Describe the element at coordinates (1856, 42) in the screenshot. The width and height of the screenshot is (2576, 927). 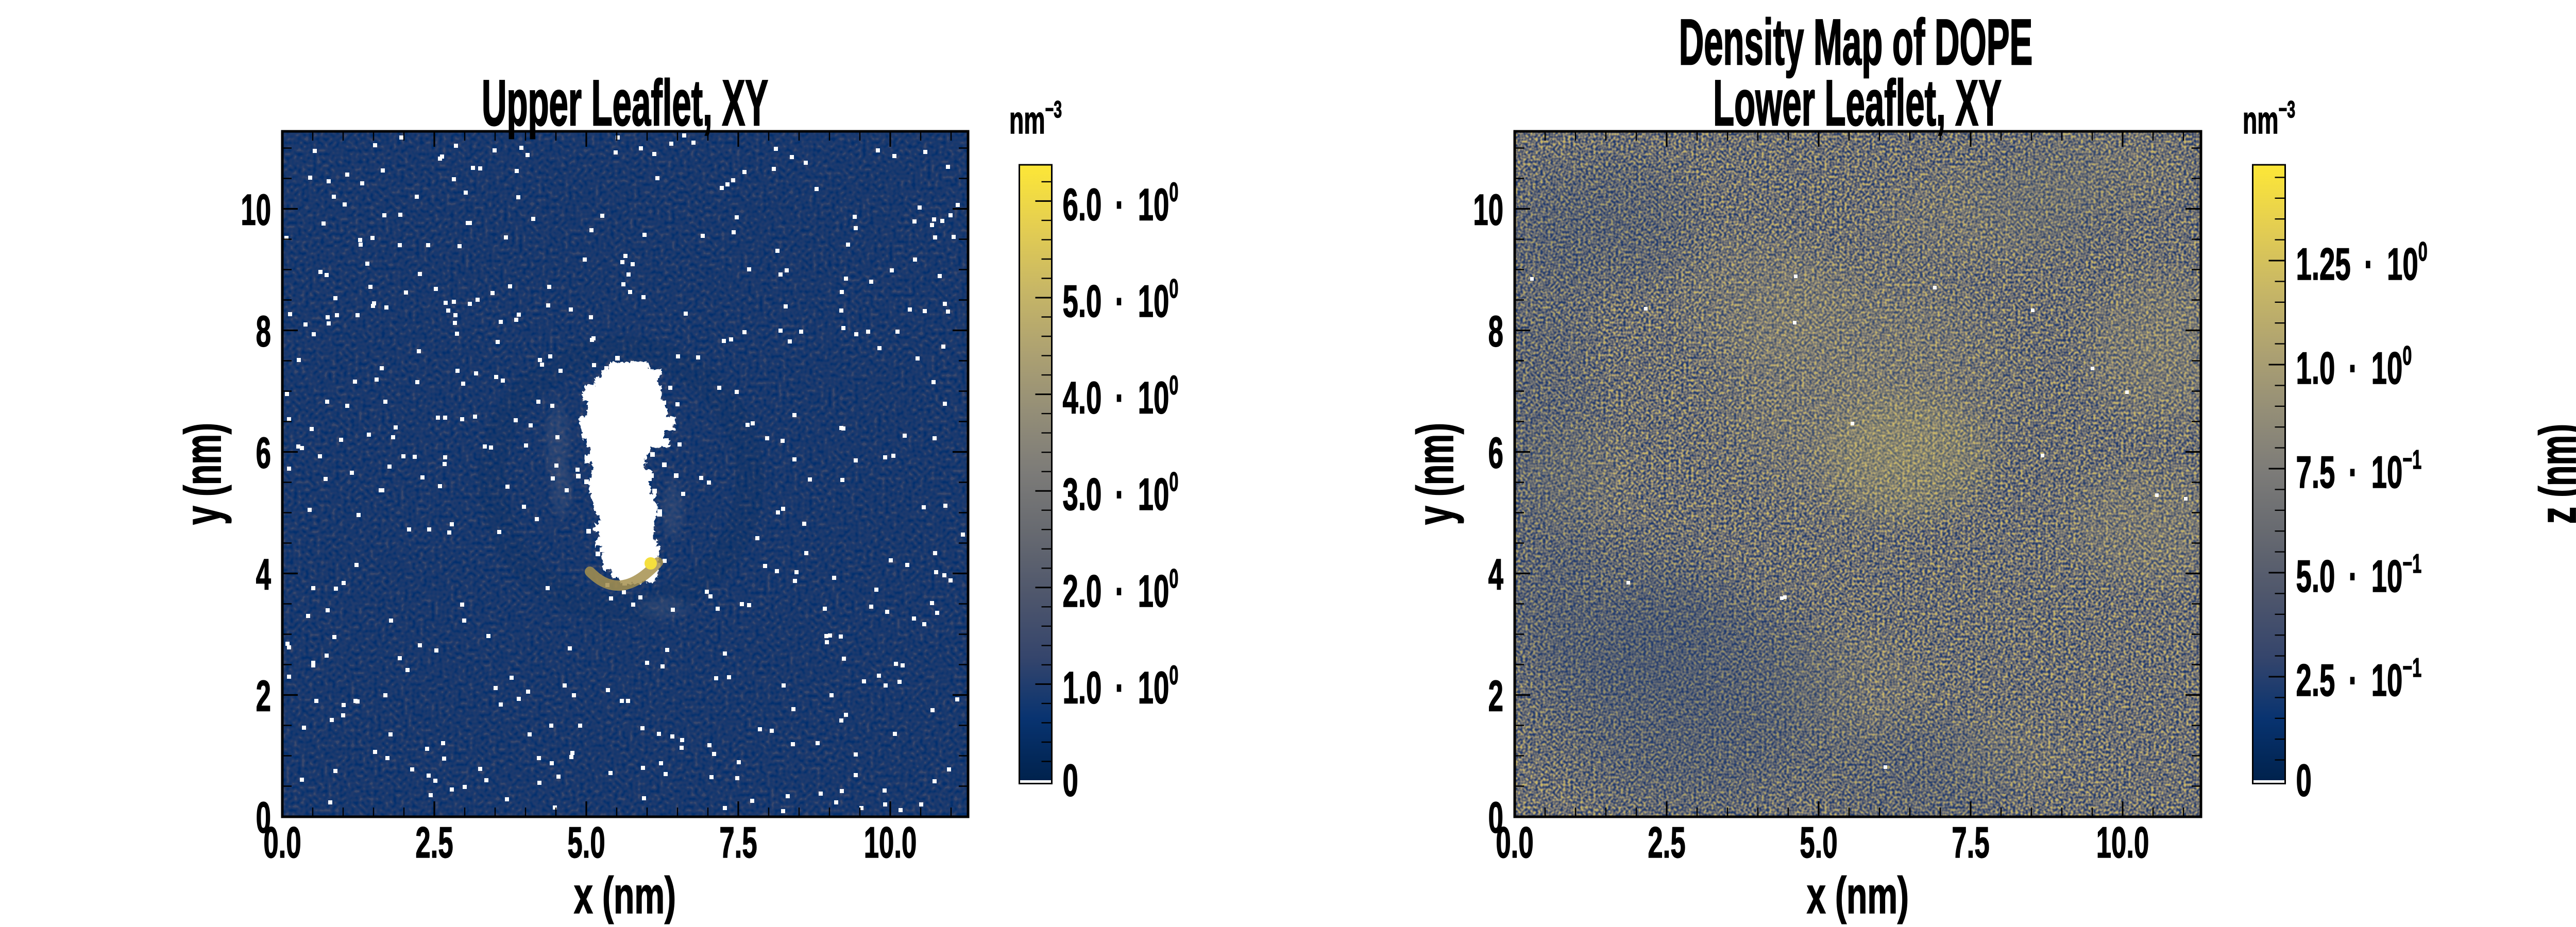
I see `svg-text: Density Map of DOPE` at that location.